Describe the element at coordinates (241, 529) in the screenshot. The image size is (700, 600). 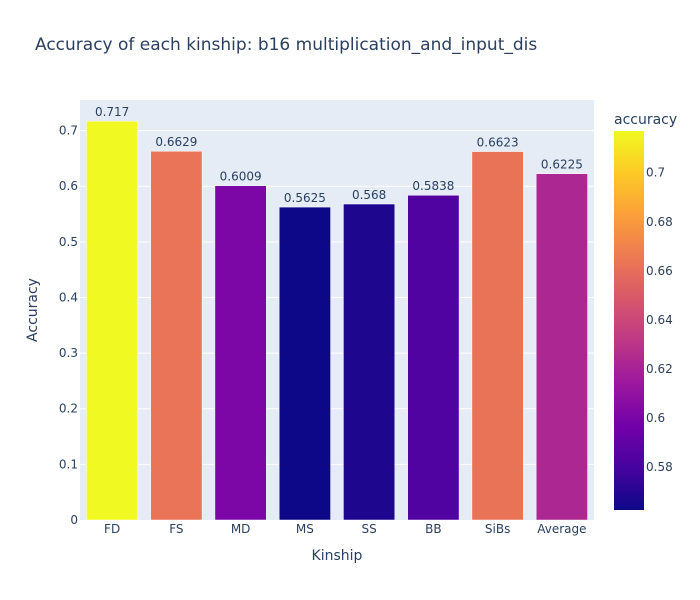
I see `x-tick-label: MD` at that location.